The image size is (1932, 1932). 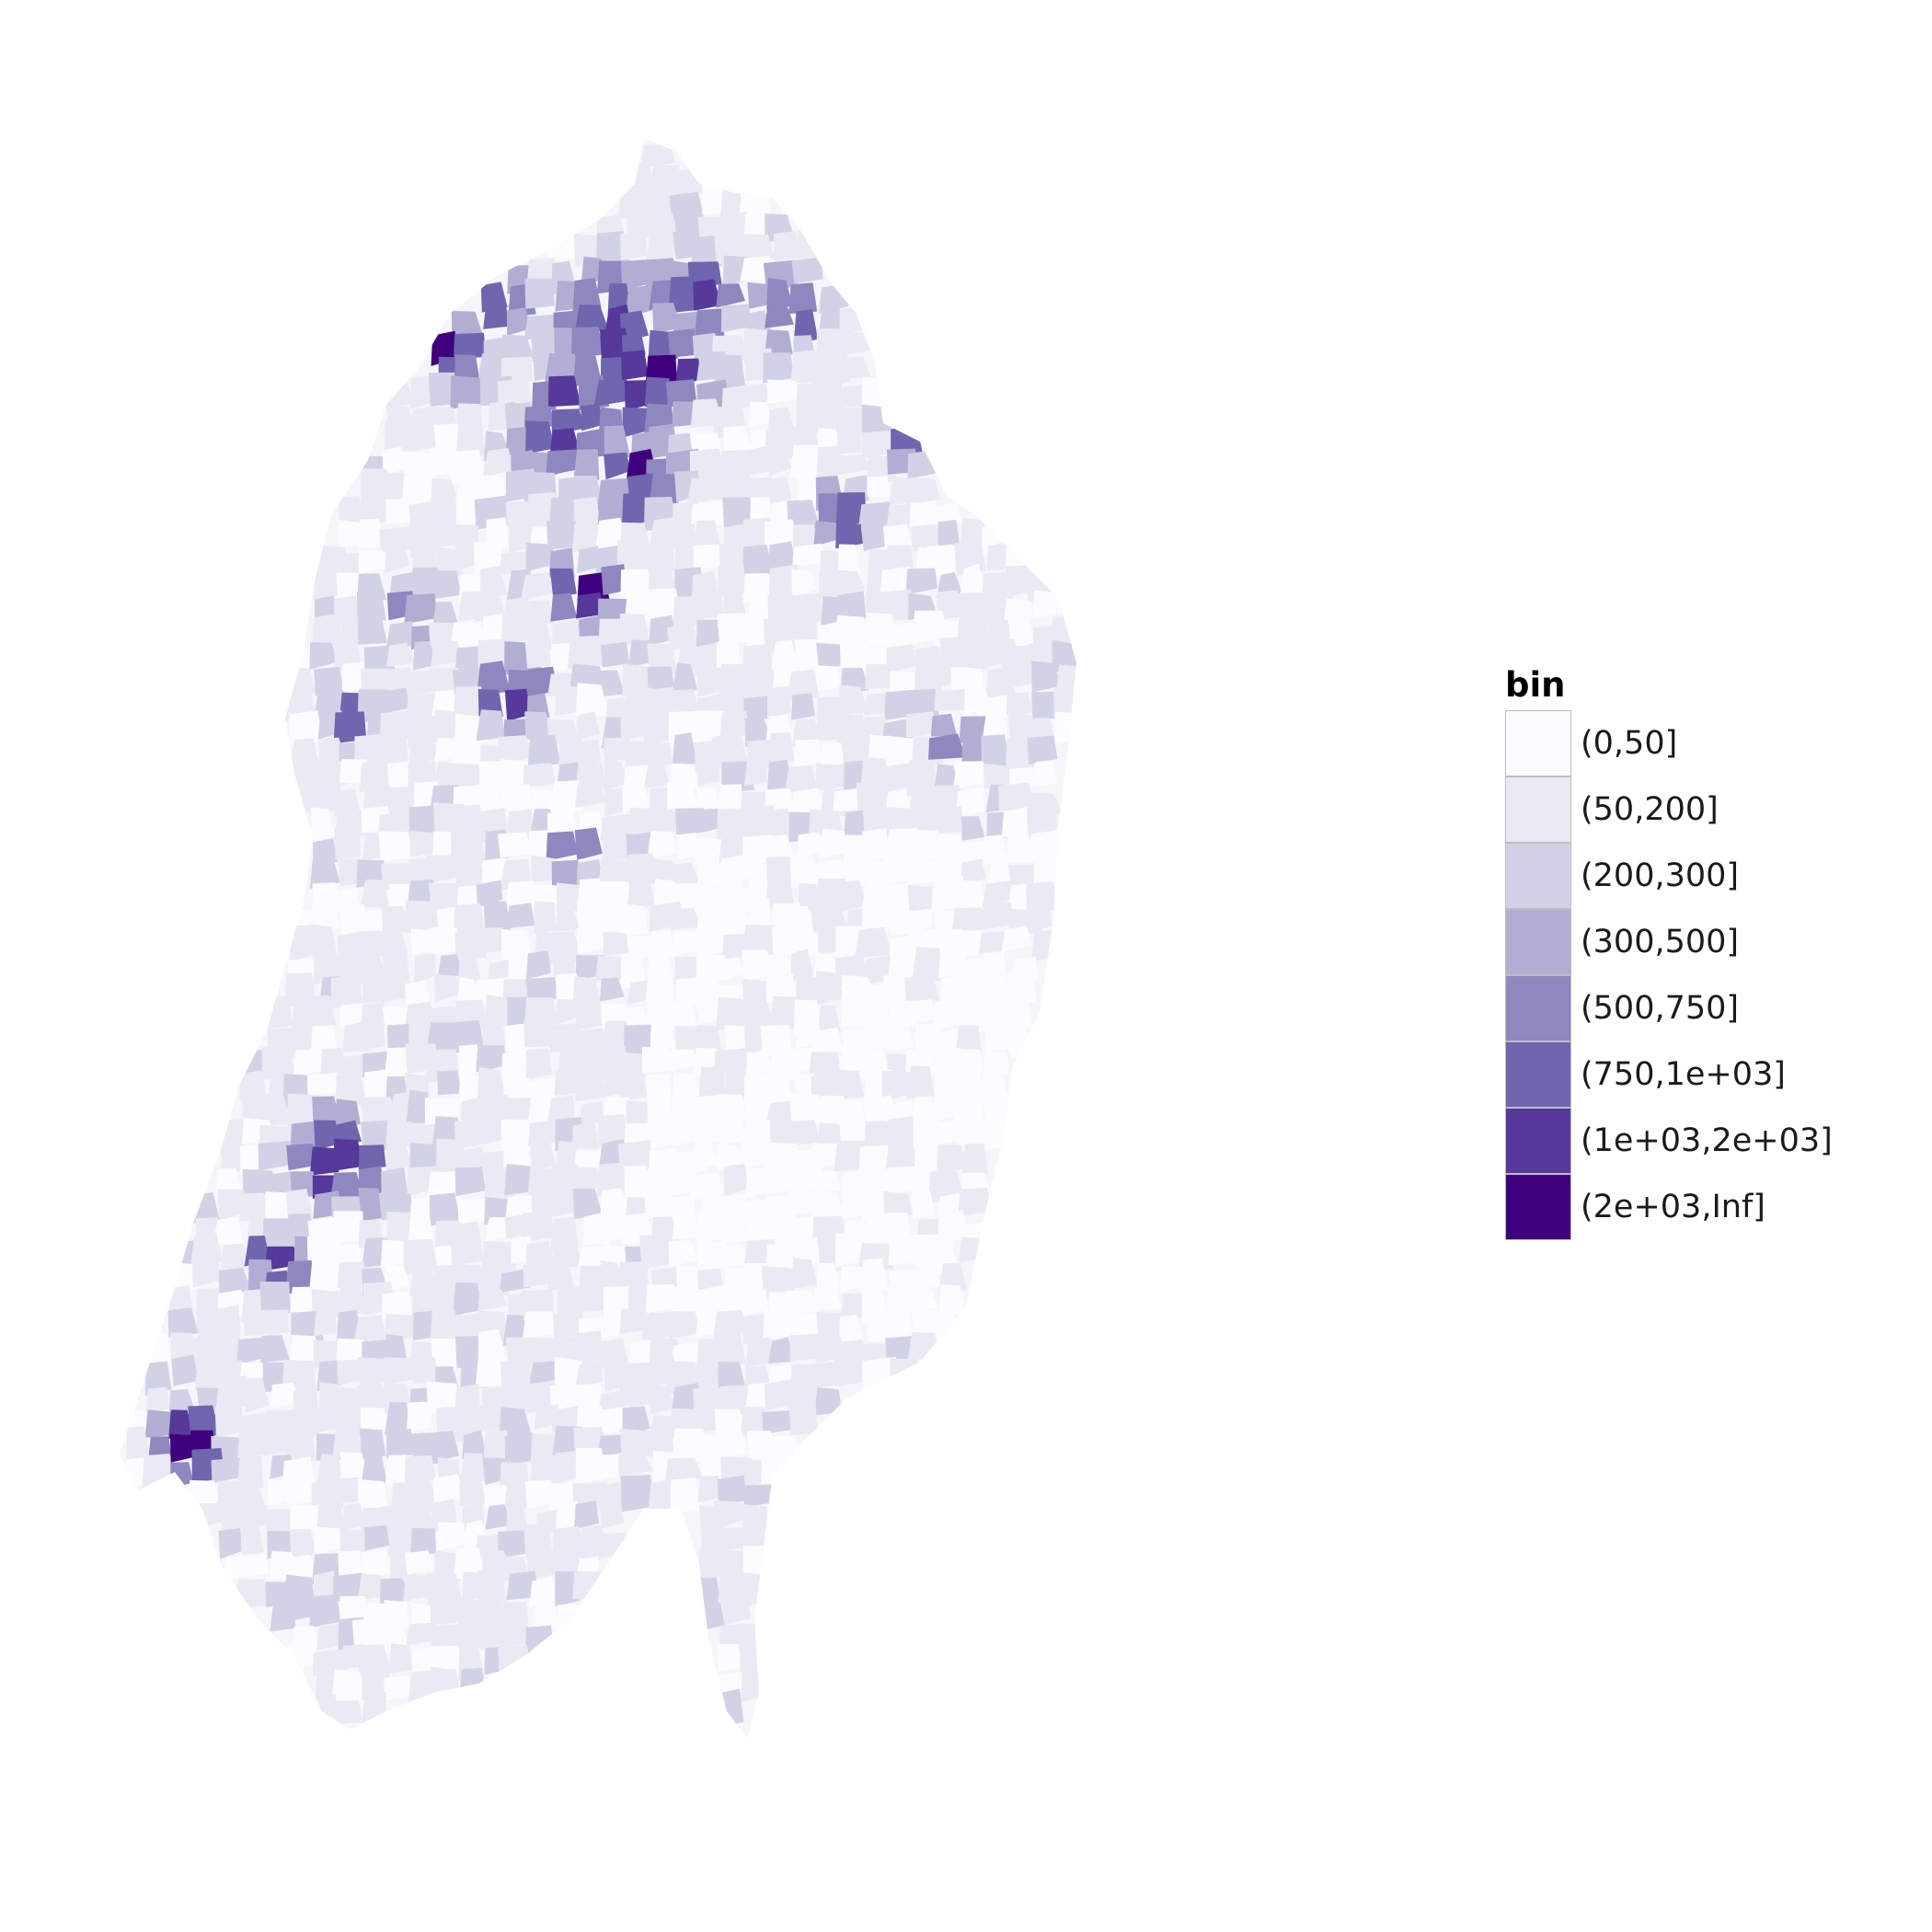 What do you see at coordinates (1698, 876) in the screenshot?
I see `legend-entry: (200,300]` at bounding box center [1698, 876].